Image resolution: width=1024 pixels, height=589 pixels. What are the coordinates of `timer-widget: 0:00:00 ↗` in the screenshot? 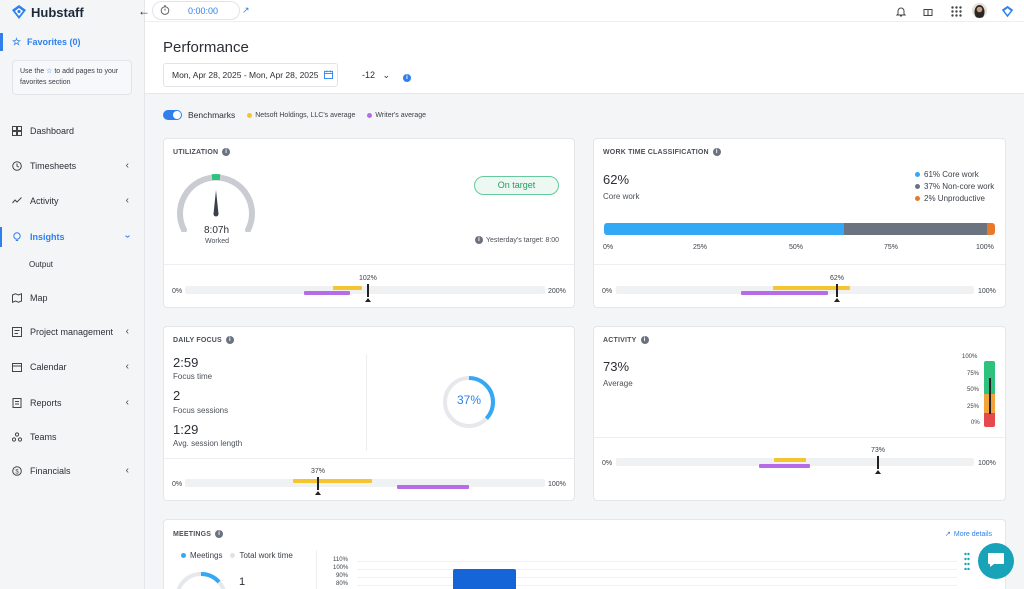 It's located at (201, 10).